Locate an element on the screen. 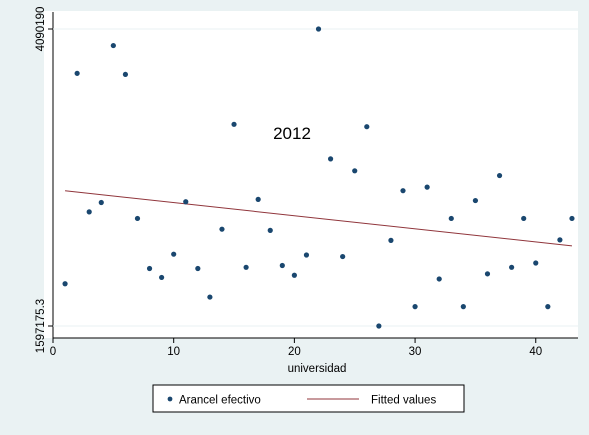 This screenshot has width=589, height=435. legend-label-arancel: Arancel efectivo is located at coordinates (220, 401).